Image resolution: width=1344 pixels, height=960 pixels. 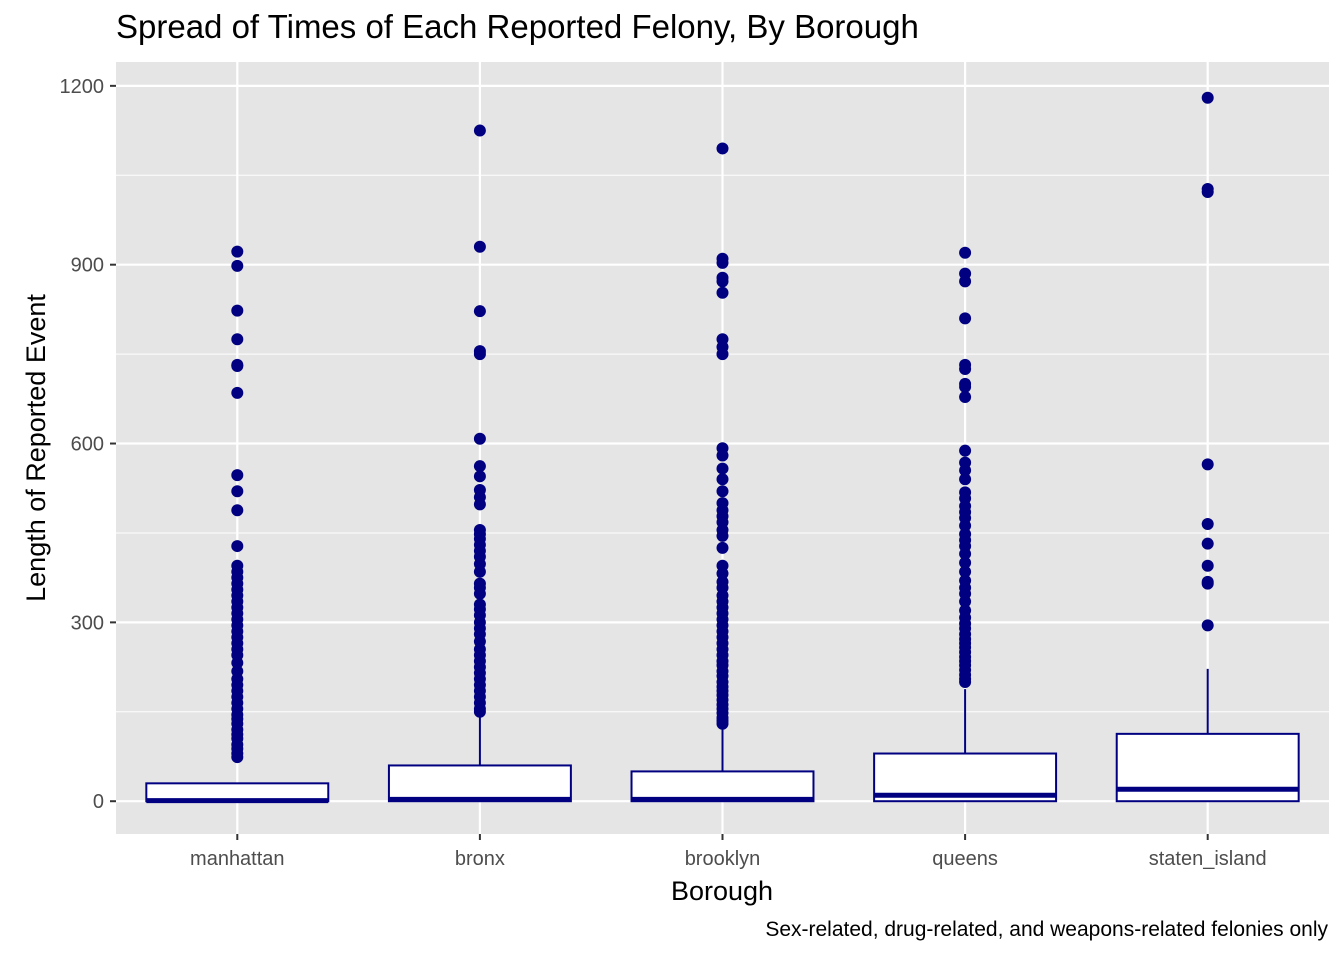 What do you see at coordinates (98, 802) in the screenshot?
I see `y-tick-label: 0` at bounding box center [98, 802].